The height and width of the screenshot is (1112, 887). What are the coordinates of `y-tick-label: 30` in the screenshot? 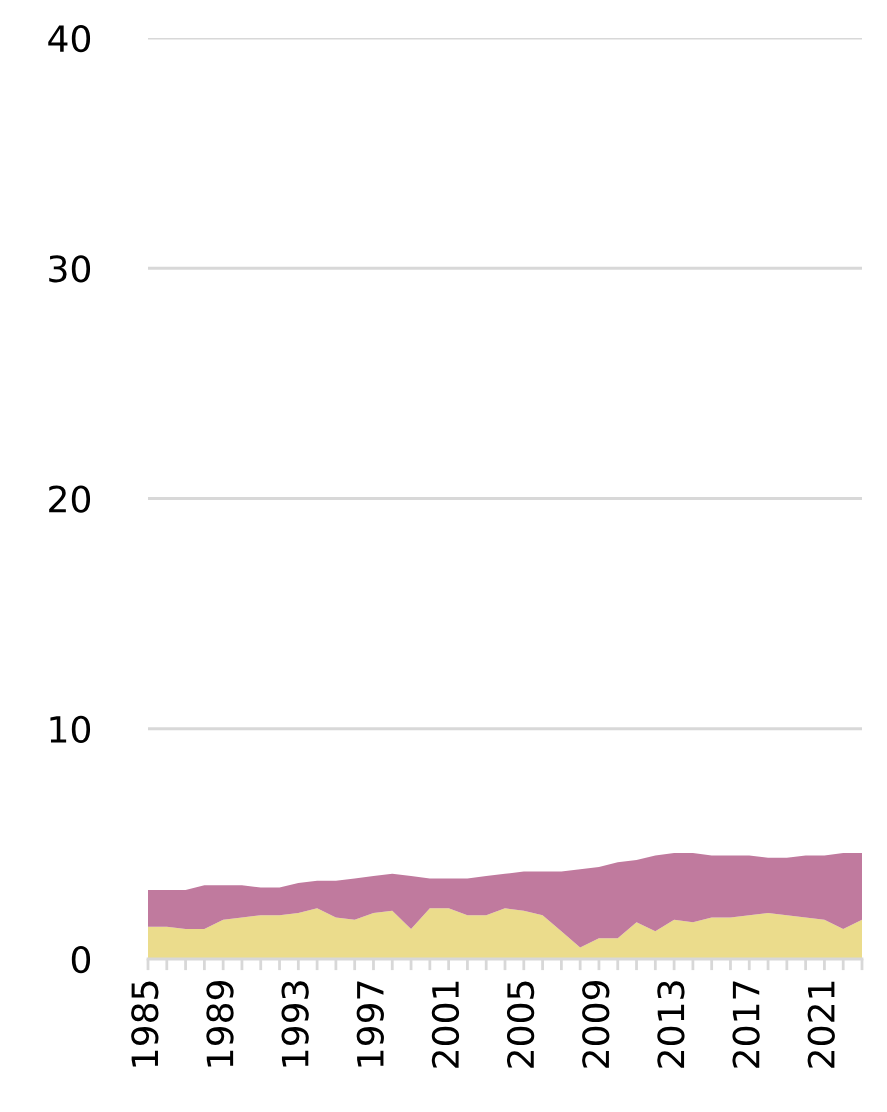 It's located at (70, 269).